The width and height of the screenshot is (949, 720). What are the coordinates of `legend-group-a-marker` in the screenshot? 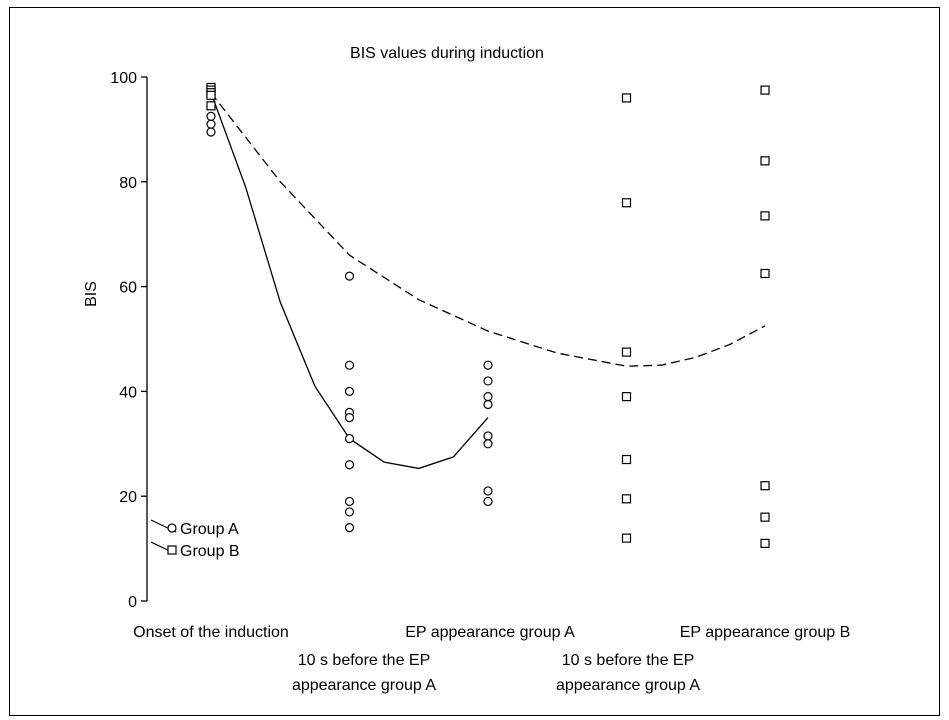 It's located at (172, 528).